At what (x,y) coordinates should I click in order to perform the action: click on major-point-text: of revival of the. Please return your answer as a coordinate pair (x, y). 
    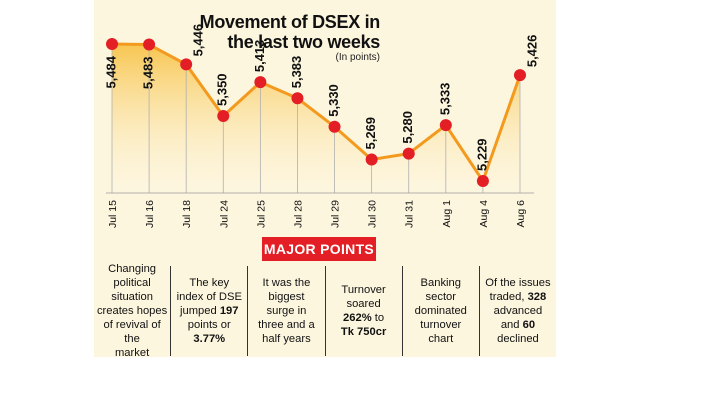
    Looking at the image, I should click on (132, 332).